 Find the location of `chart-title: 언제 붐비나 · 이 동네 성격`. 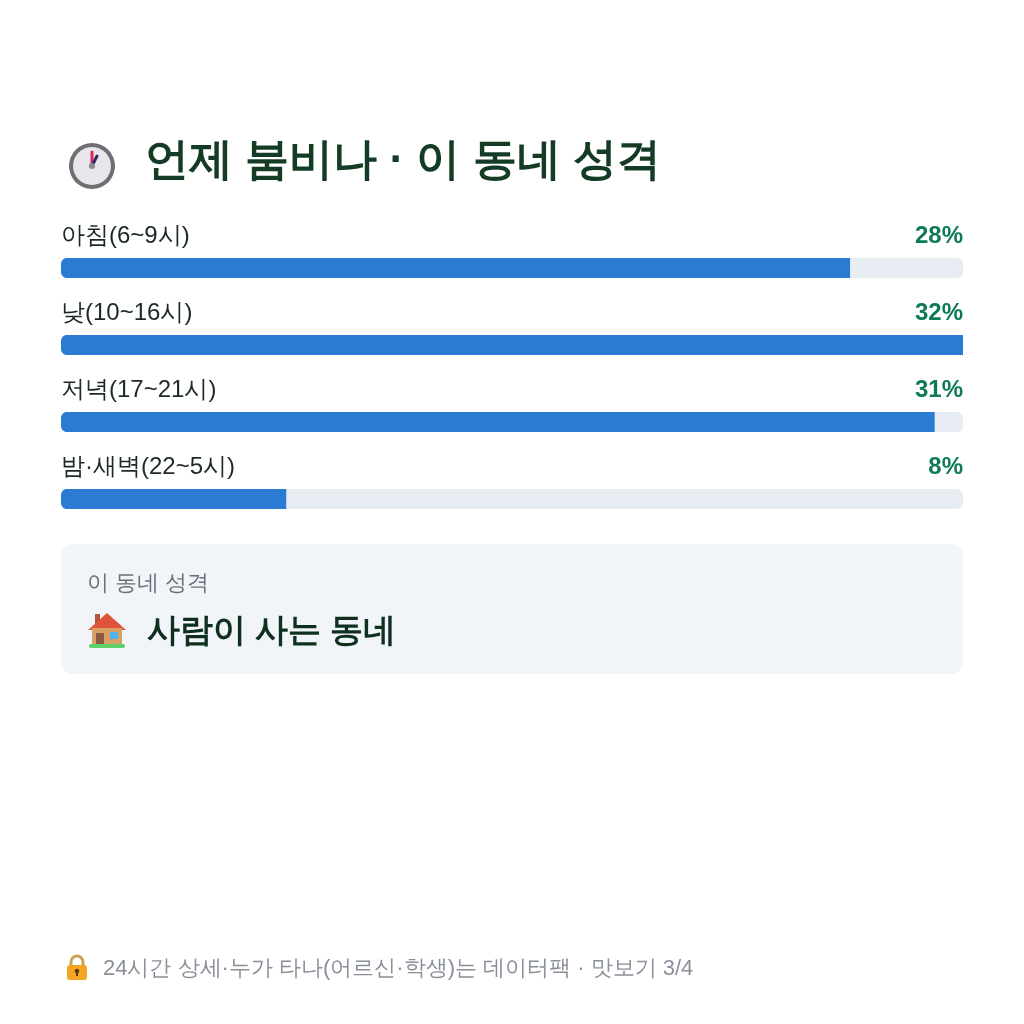

chart-title: 언제 붐비나 · 이 동네 성격 is located at coordinates (403, 158).